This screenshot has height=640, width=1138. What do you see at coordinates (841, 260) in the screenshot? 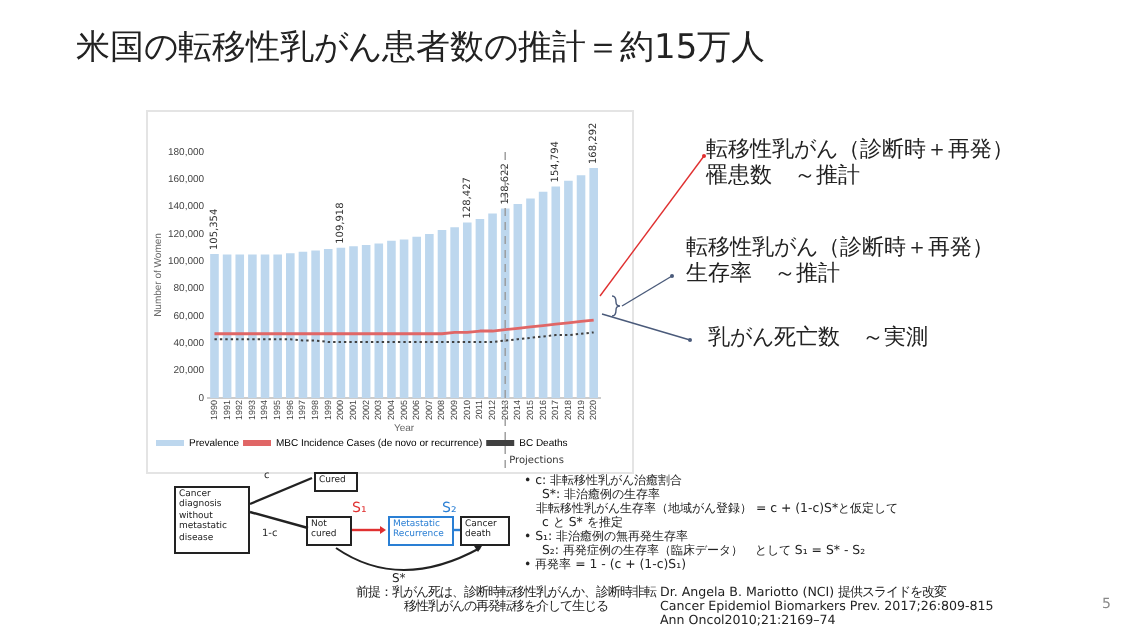
I see `text: 転移性乳がん（診断時＋再発）生存率 ～推計` at bounding box center [841, 260].